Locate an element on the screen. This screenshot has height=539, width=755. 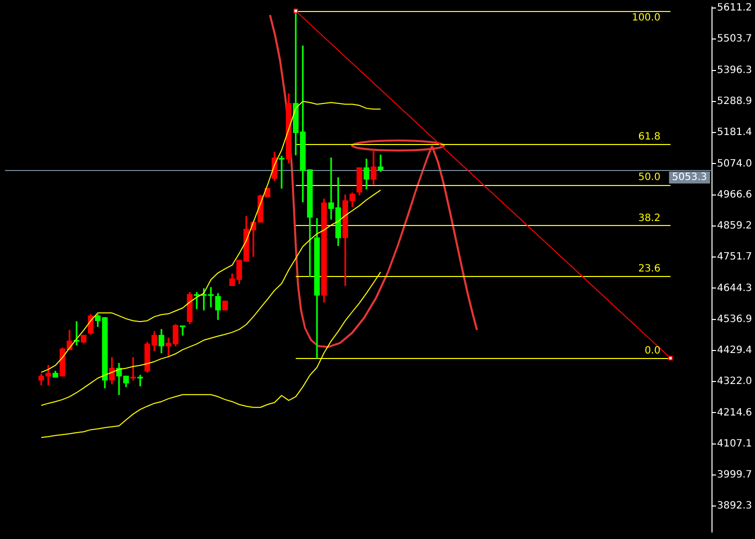
y-tick-label: 4536.9 is located at coordinates (734, 319).